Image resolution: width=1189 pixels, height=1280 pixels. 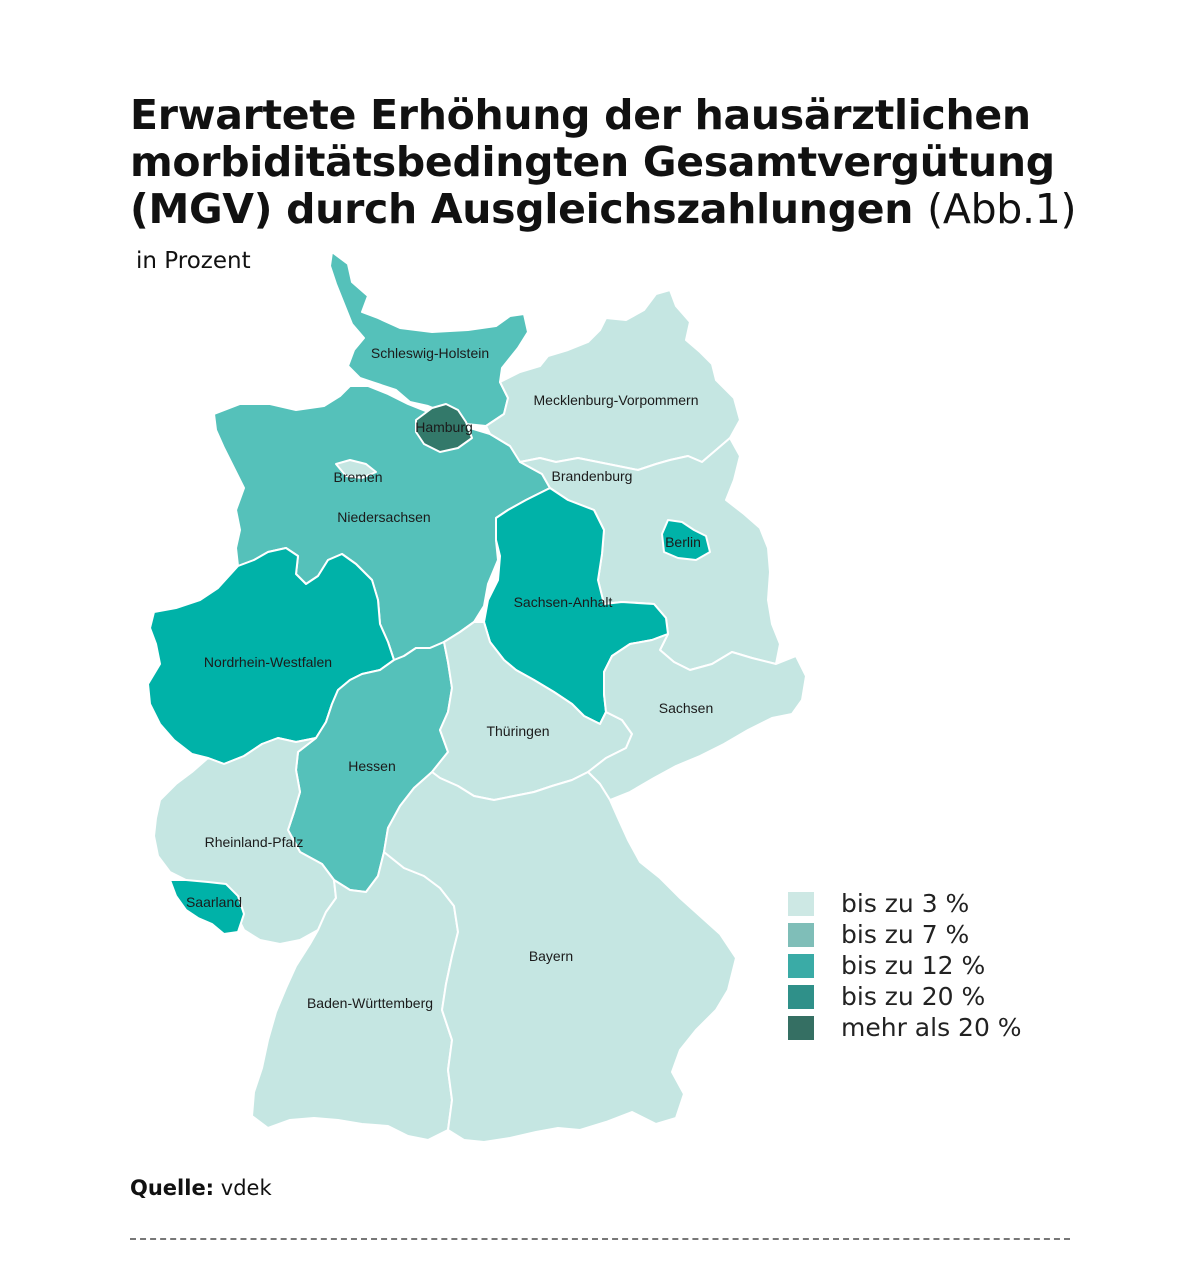 I want to click on legend-item: bis zu 12 %, so click(x=905, y=965).